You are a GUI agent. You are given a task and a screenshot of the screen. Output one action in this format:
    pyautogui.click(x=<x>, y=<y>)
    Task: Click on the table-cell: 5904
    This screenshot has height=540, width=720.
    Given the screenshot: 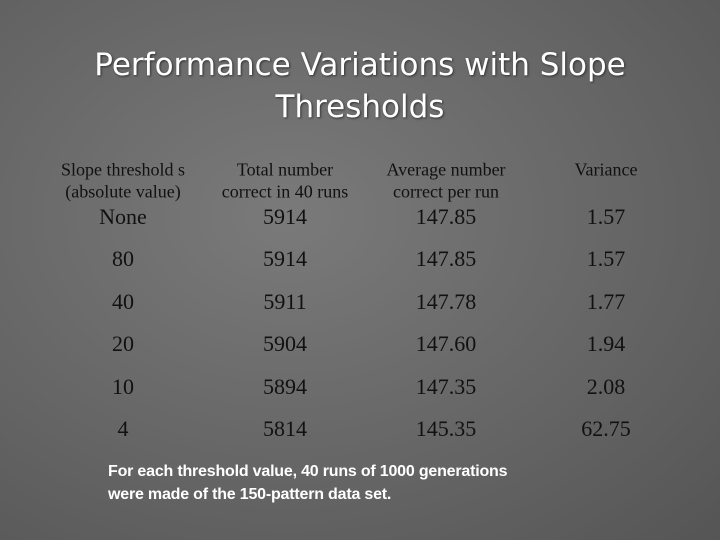 What is the action you would take?
    pyautogui.click(x=285, y=344)
    